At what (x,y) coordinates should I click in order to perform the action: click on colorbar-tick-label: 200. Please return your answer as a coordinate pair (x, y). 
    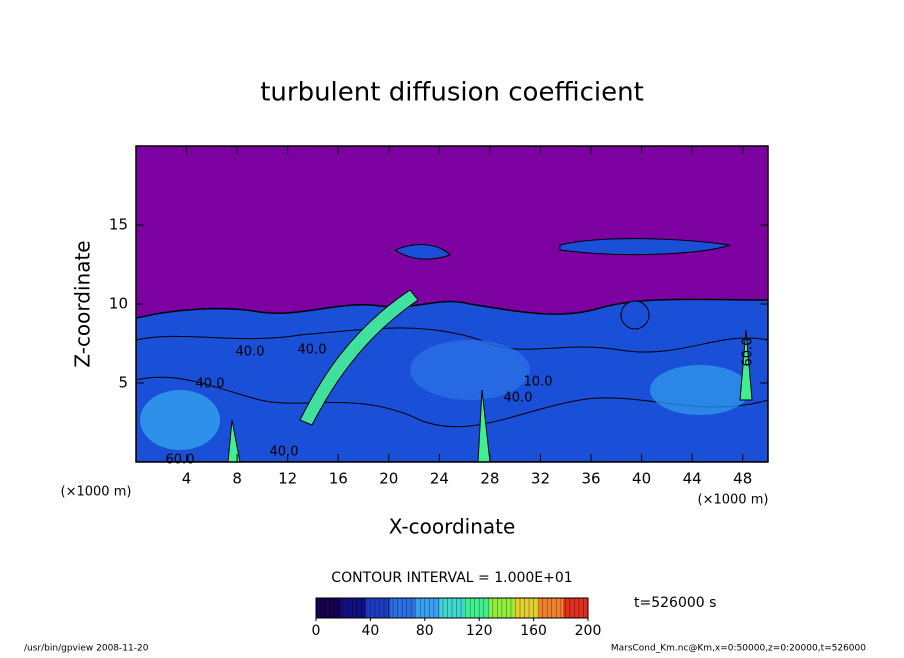
    Looking at the image, I should click on (588, 631).